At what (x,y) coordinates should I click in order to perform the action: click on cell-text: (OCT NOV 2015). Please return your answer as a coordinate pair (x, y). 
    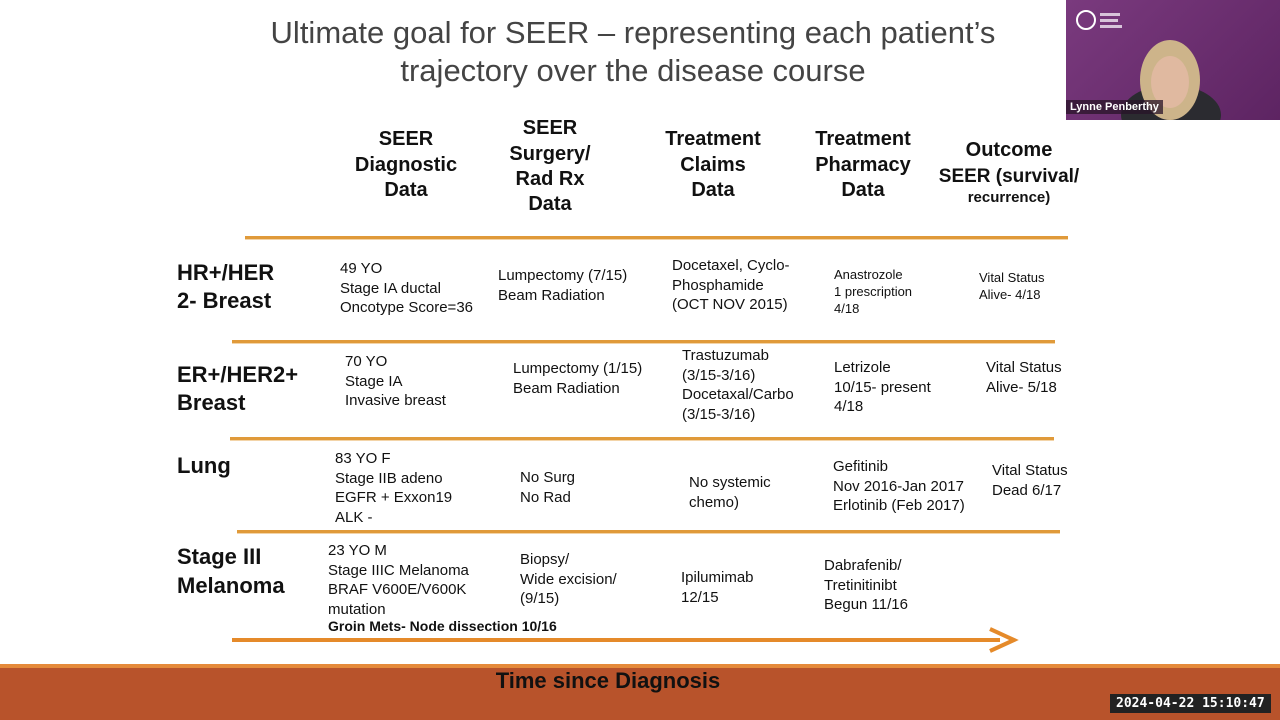
    Looking at the image, I should click on (730, 305).